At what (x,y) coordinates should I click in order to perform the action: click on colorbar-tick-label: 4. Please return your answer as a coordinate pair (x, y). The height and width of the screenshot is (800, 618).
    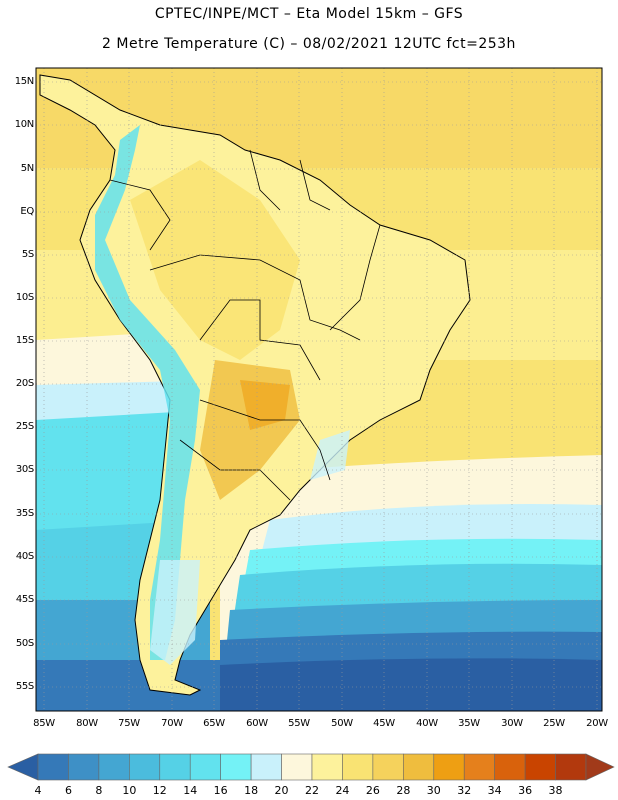
    Looking at the image, I should click on (38, 790).